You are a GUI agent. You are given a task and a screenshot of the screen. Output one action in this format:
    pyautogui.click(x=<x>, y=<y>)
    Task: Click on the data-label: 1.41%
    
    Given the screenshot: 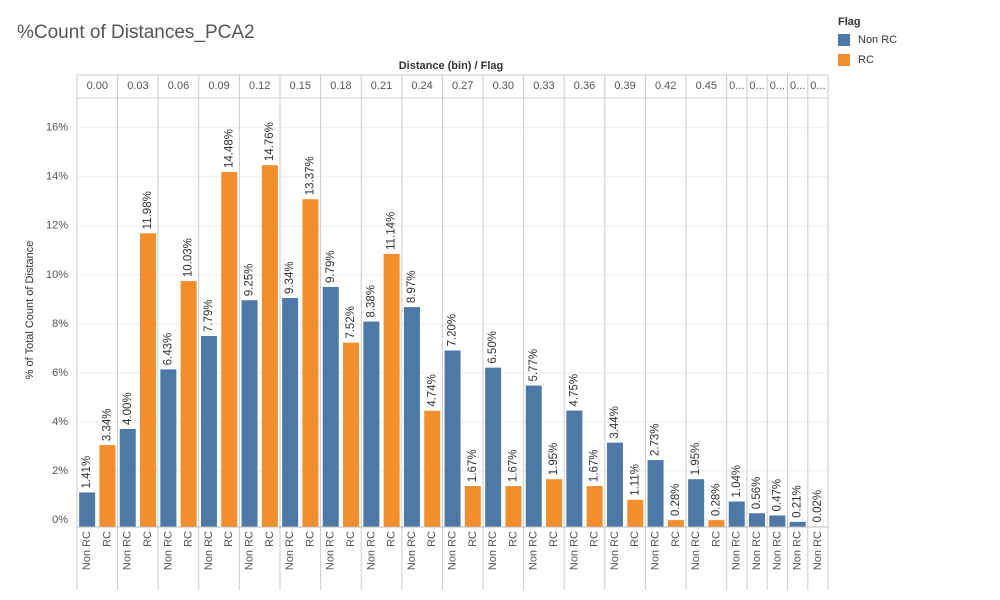 What is the action you would take?
    pyautogui.click(x=87, y=472)
    